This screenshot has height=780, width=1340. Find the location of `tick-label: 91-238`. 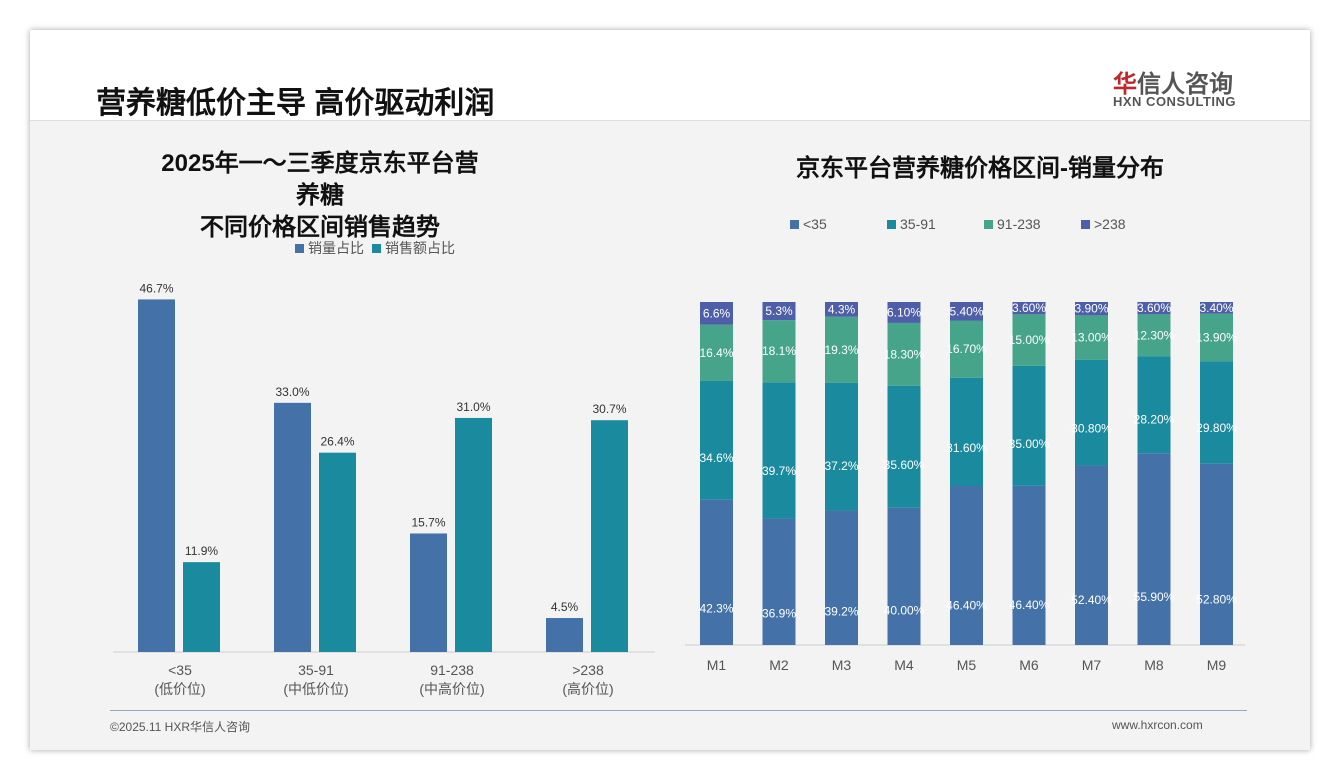

tick-label: 91-238 is located at coordinates (452, 670).